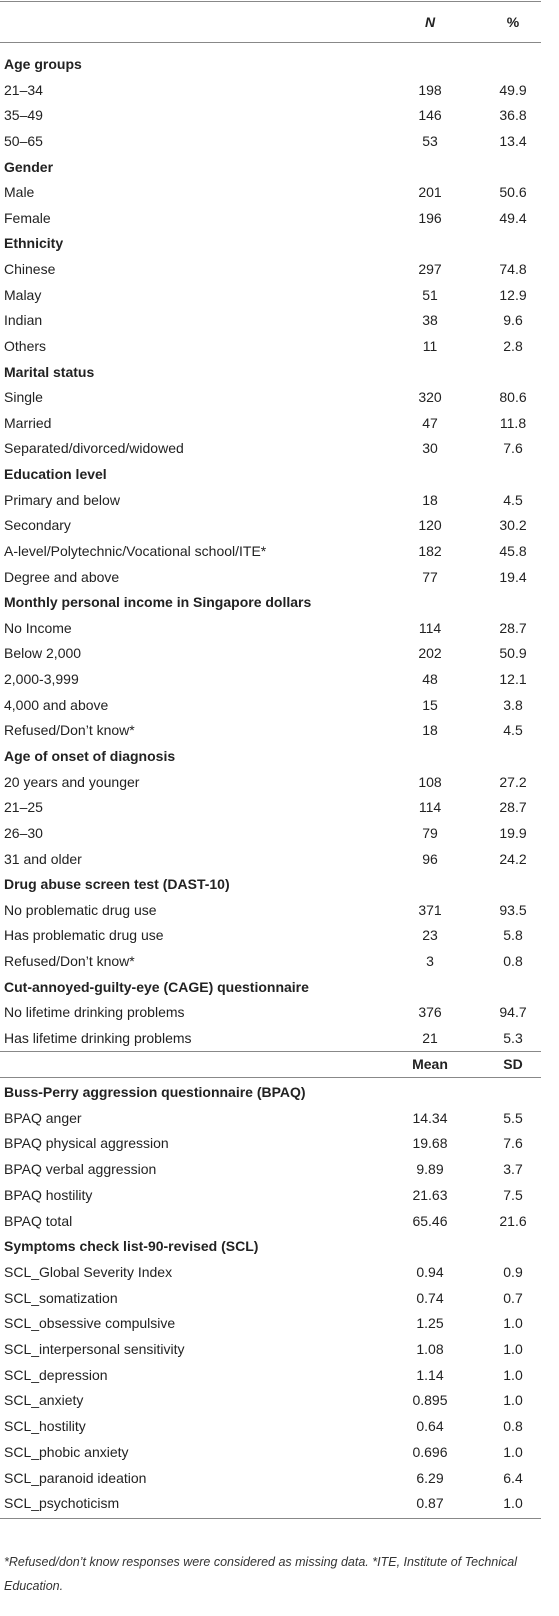 This screenshot has height=1616, width=559. I want to click on value-cell: 320, so click(430, 397).